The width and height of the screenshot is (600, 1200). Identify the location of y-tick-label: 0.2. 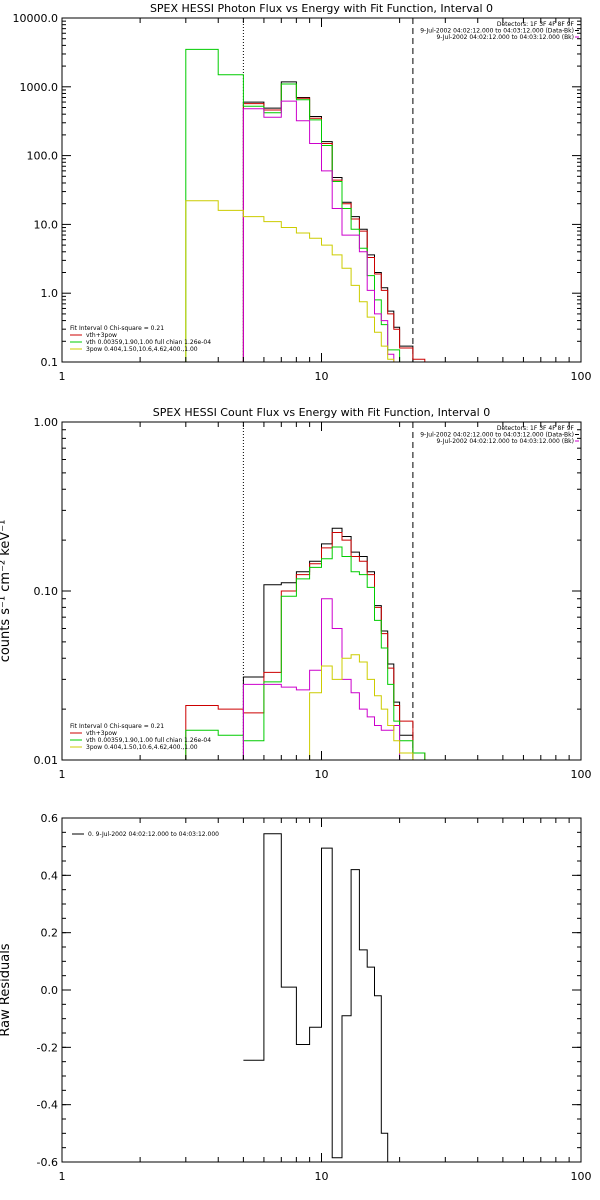
(50, 933).